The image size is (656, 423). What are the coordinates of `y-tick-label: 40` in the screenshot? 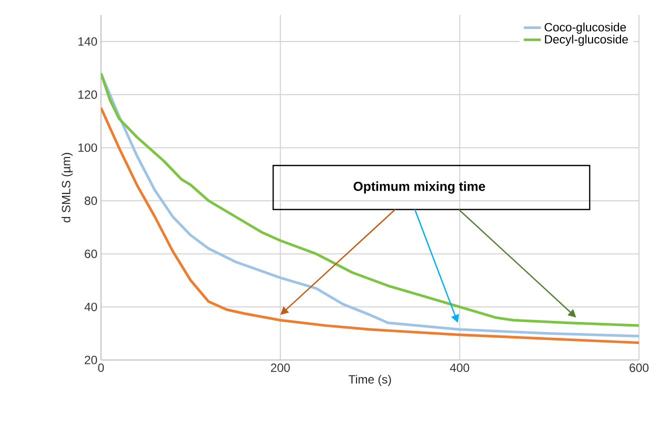 It's located at (91, 307).